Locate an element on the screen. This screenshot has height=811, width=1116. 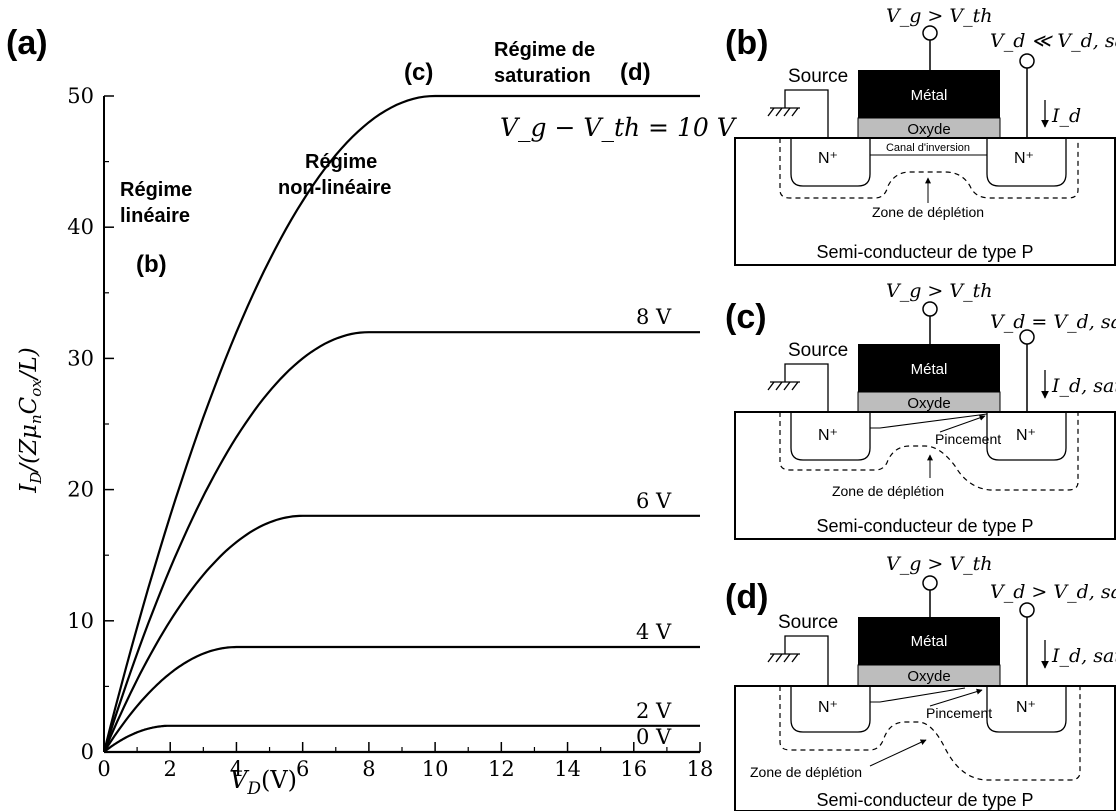
substrate-d is located at coordinates (925, 748).